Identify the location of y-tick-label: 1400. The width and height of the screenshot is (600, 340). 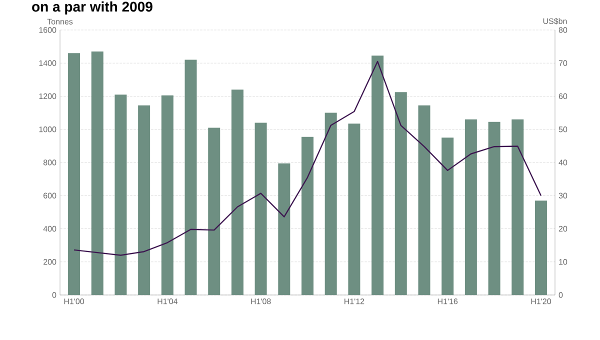
(47, 63).